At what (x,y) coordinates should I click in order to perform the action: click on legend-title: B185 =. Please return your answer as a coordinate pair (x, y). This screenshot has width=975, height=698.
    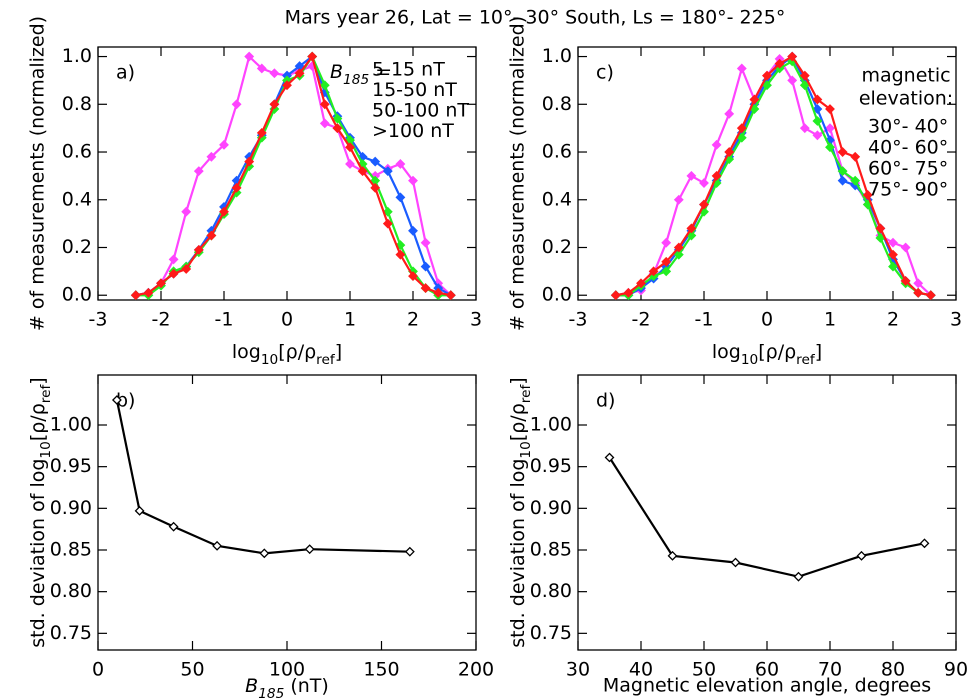
    Looking at the image, I should click on (360, 75).